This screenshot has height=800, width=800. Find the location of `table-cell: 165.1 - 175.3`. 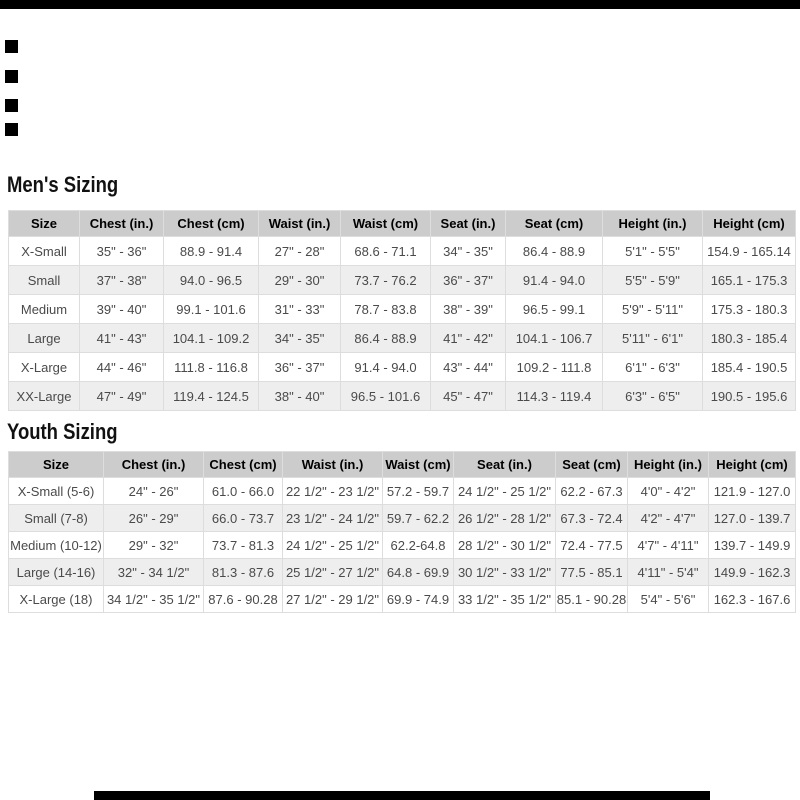

table-cell: 165.1 - 175.3 is located at coordinates (749, 280).